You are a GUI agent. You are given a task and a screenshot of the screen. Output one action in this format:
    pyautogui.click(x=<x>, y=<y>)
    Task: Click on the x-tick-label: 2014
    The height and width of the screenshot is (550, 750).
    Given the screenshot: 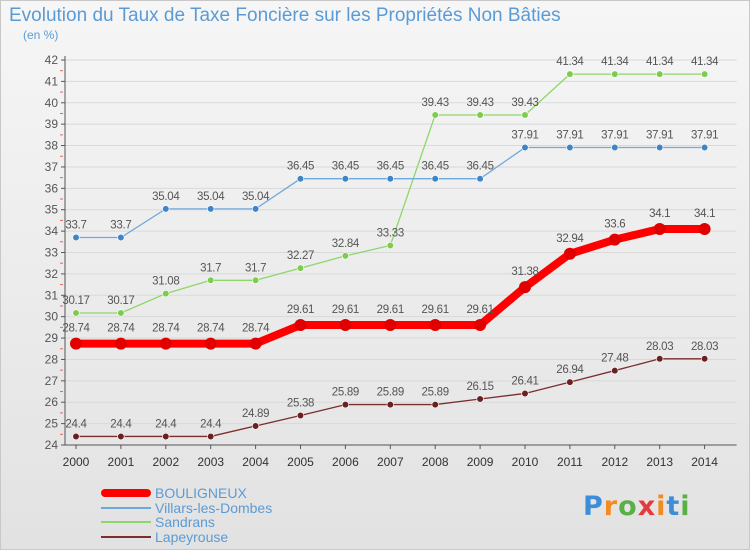 What is the action you would take?
    pyautogui.click(x=704, y=462)
    